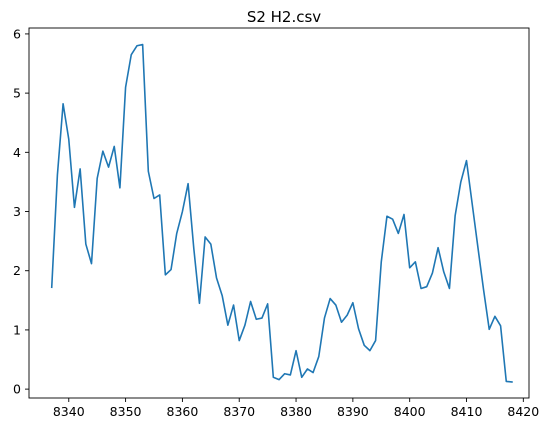  Describe the element at coordinates (17, 33) in the screenshot. I see `y-tick-label: 6` at that location.